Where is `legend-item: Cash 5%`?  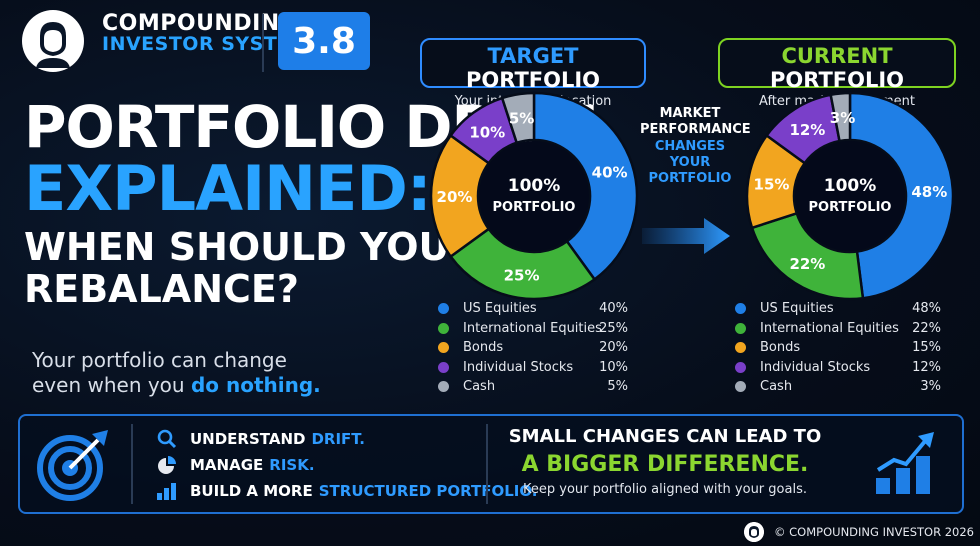 legend-item: Cash 5% is located at coordinates (533, 387).